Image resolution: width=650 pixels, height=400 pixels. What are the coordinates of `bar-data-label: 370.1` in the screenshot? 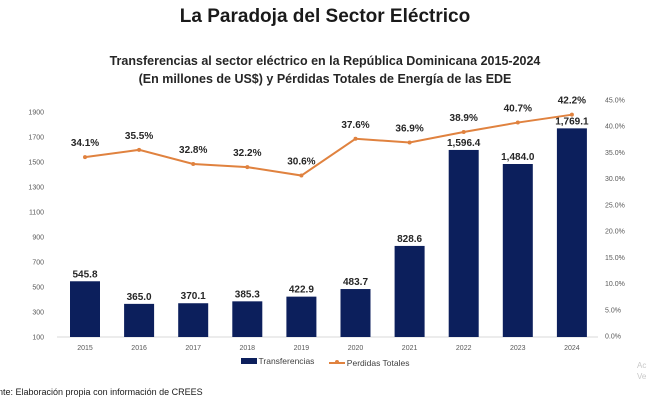 It's located at (193, 296).